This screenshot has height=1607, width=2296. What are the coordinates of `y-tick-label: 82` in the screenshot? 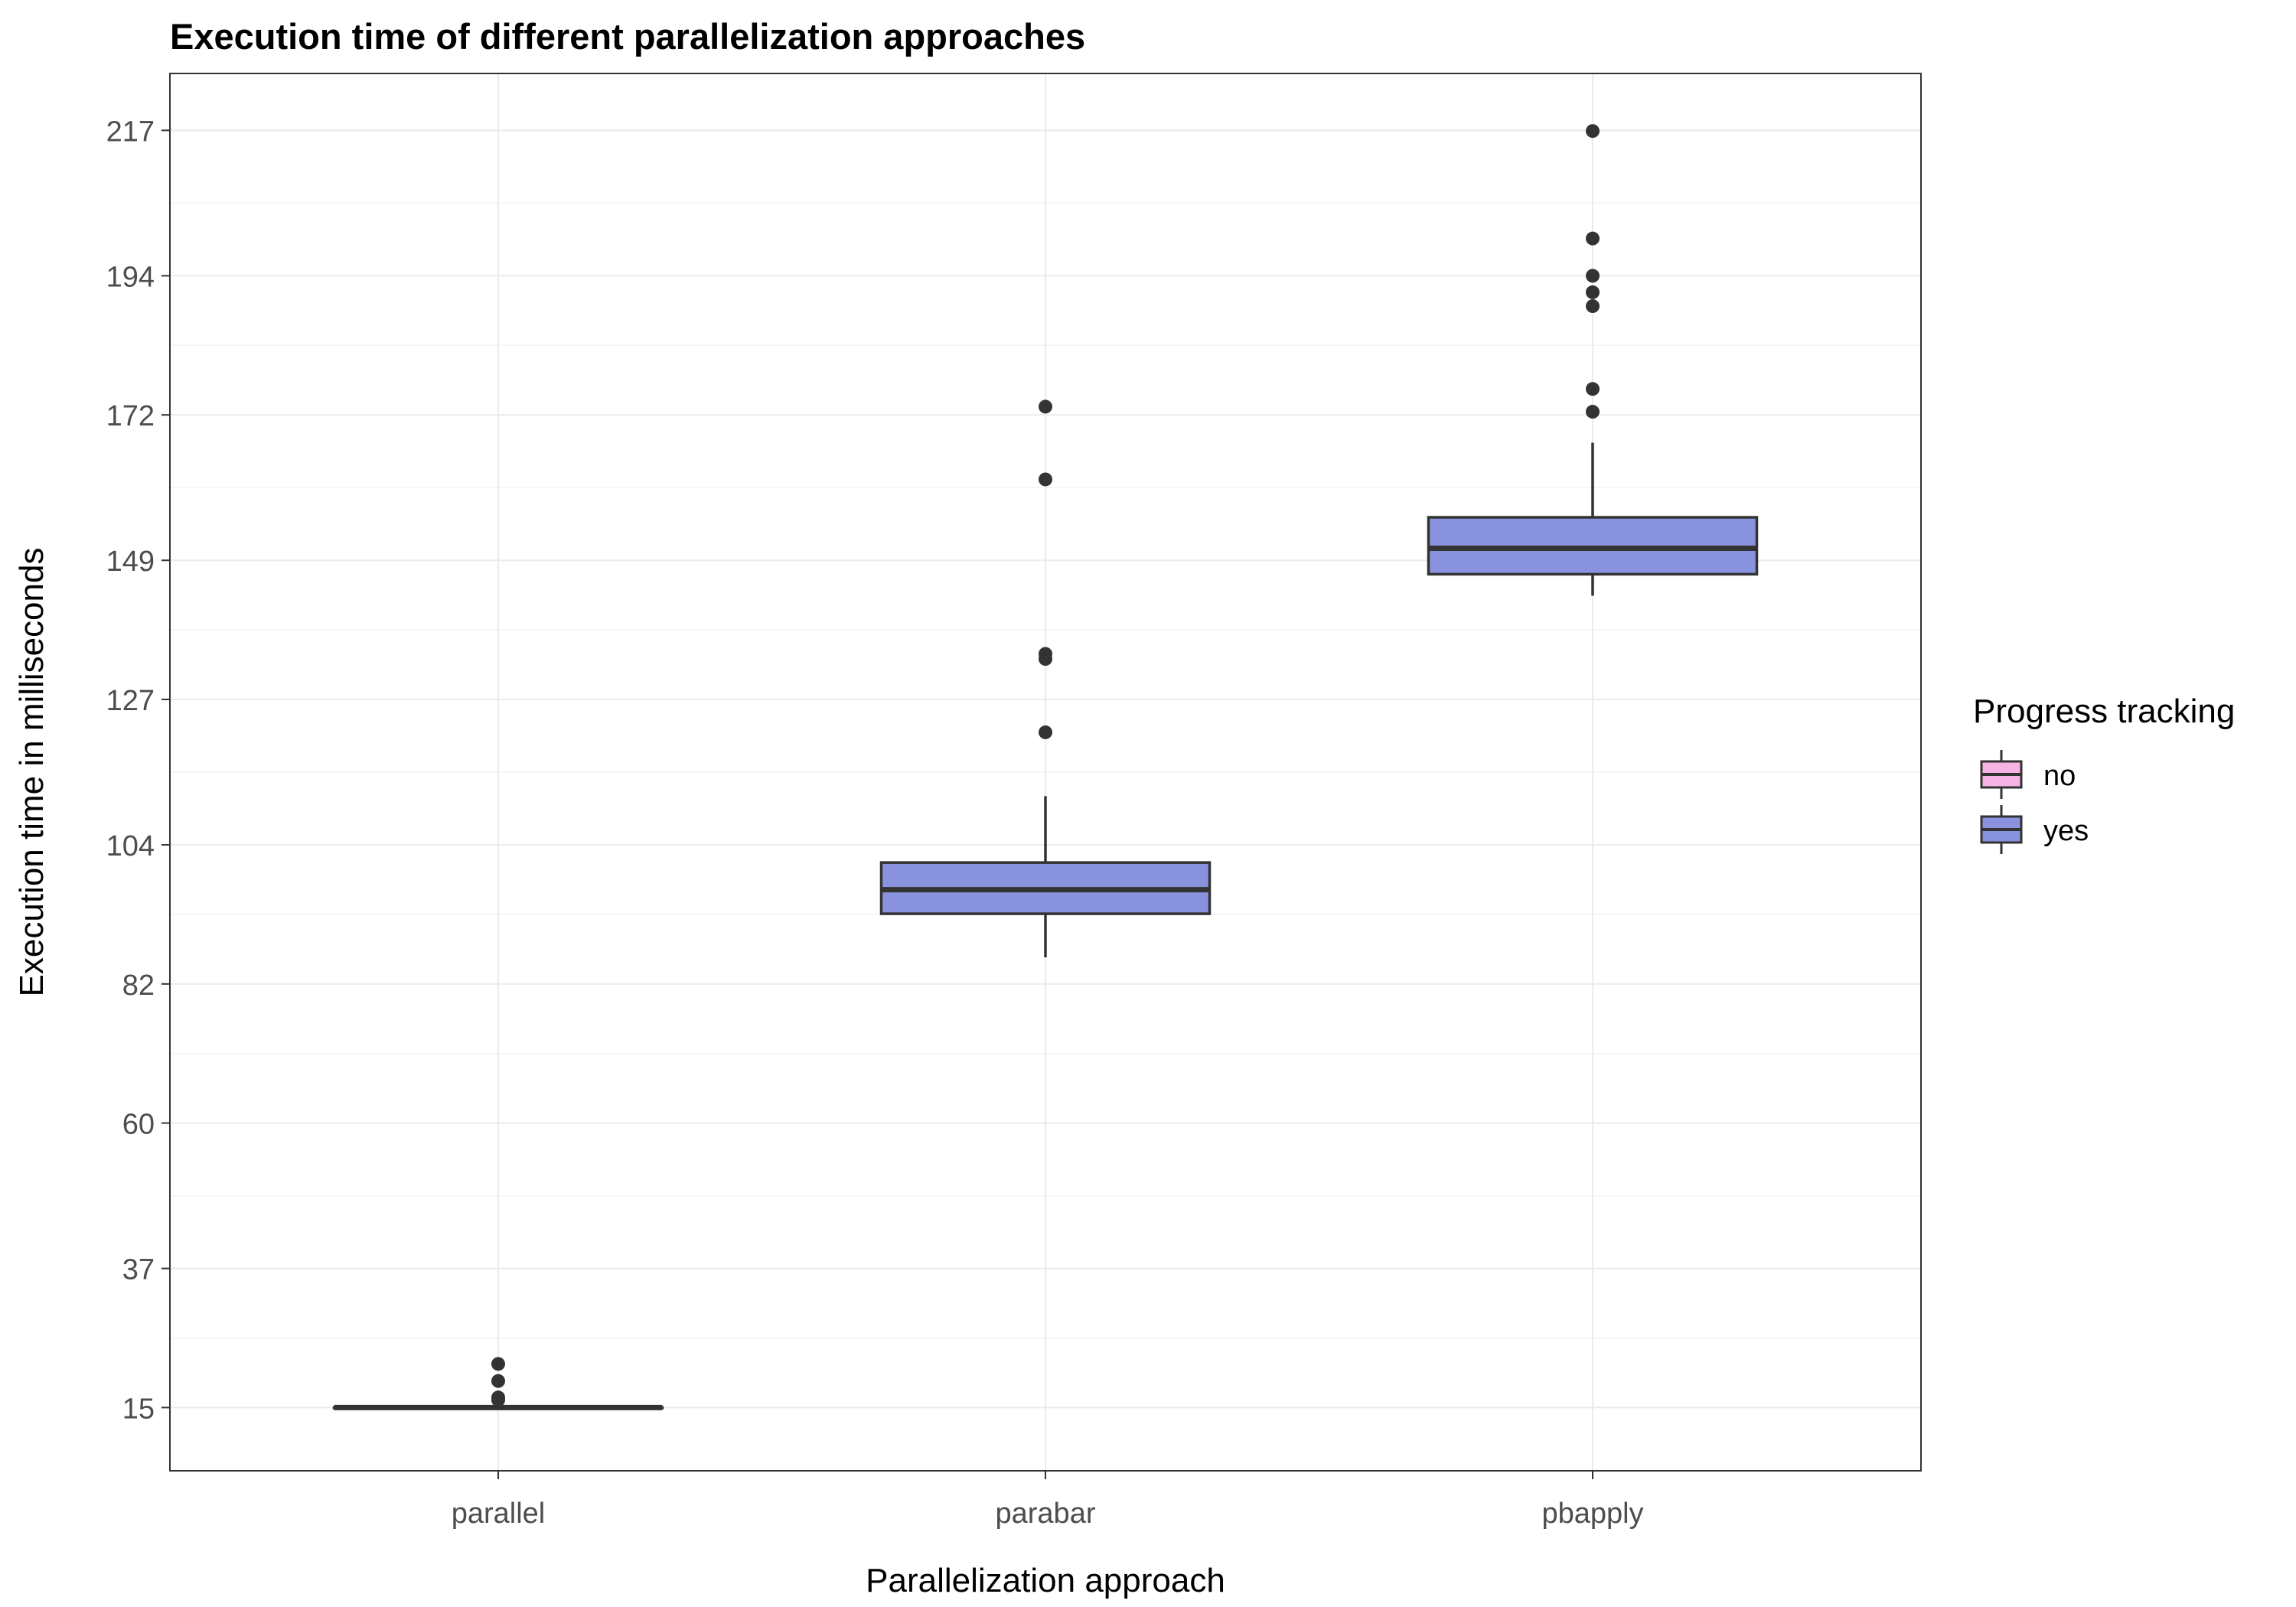 It's located at (138, 986).